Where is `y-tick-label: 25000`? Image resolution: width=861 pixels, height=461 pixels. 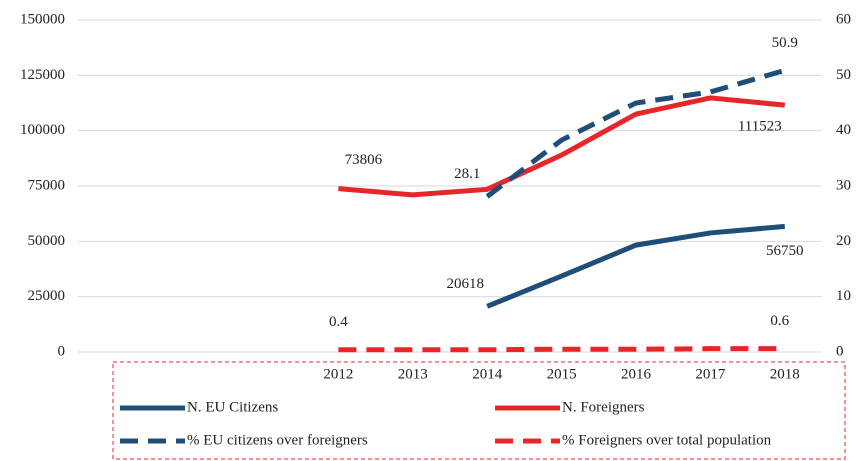
y-tick-label: 25000 is located at coordinates (47, 296).